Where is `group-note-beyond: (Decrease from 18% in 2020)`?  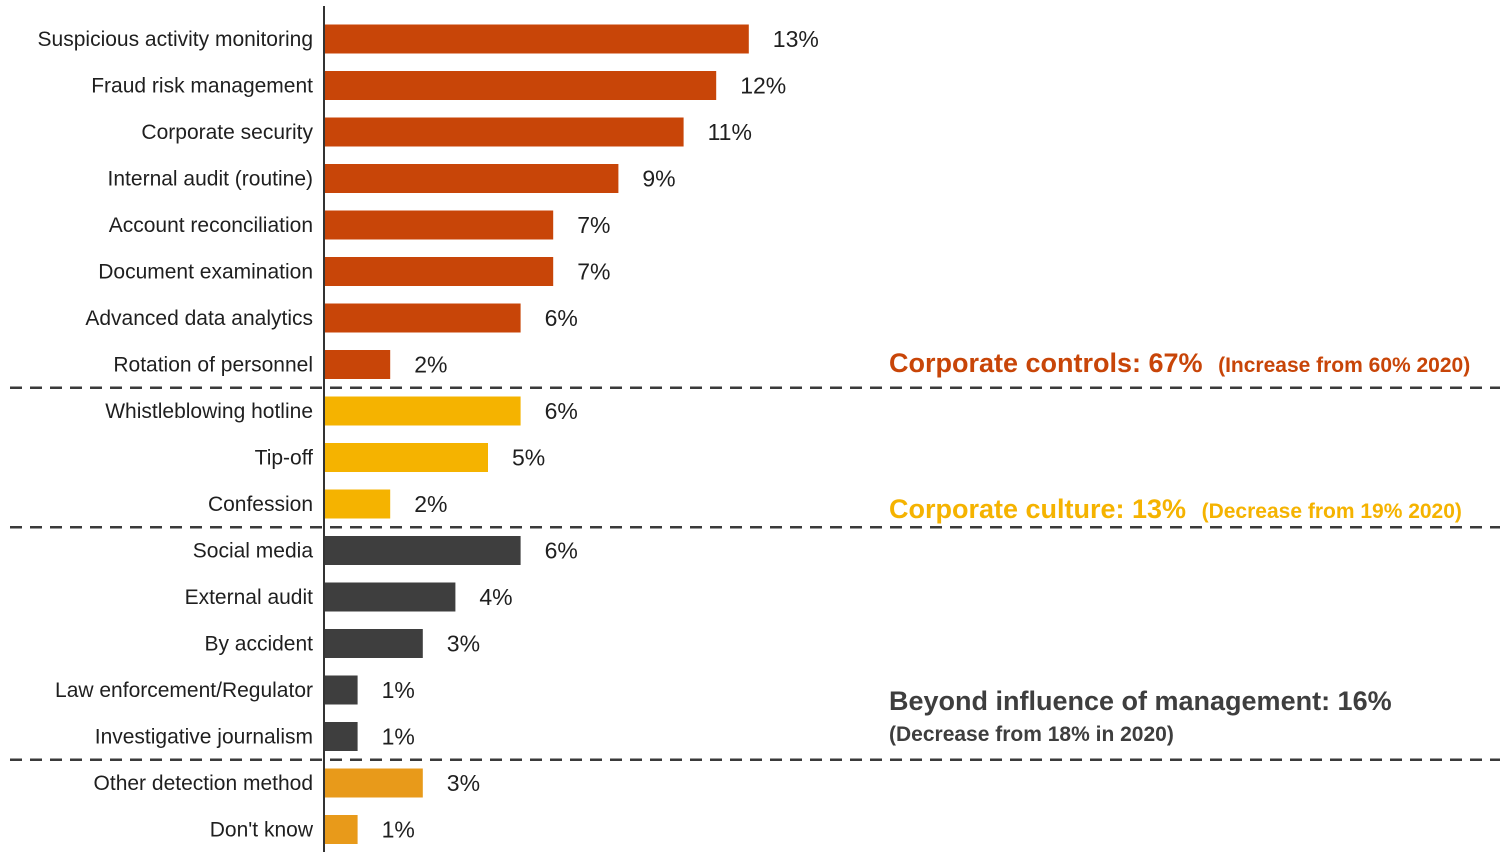
group-note-beyond: (Decrease from 18% in 2020) is located at coordinates (1031, 734).